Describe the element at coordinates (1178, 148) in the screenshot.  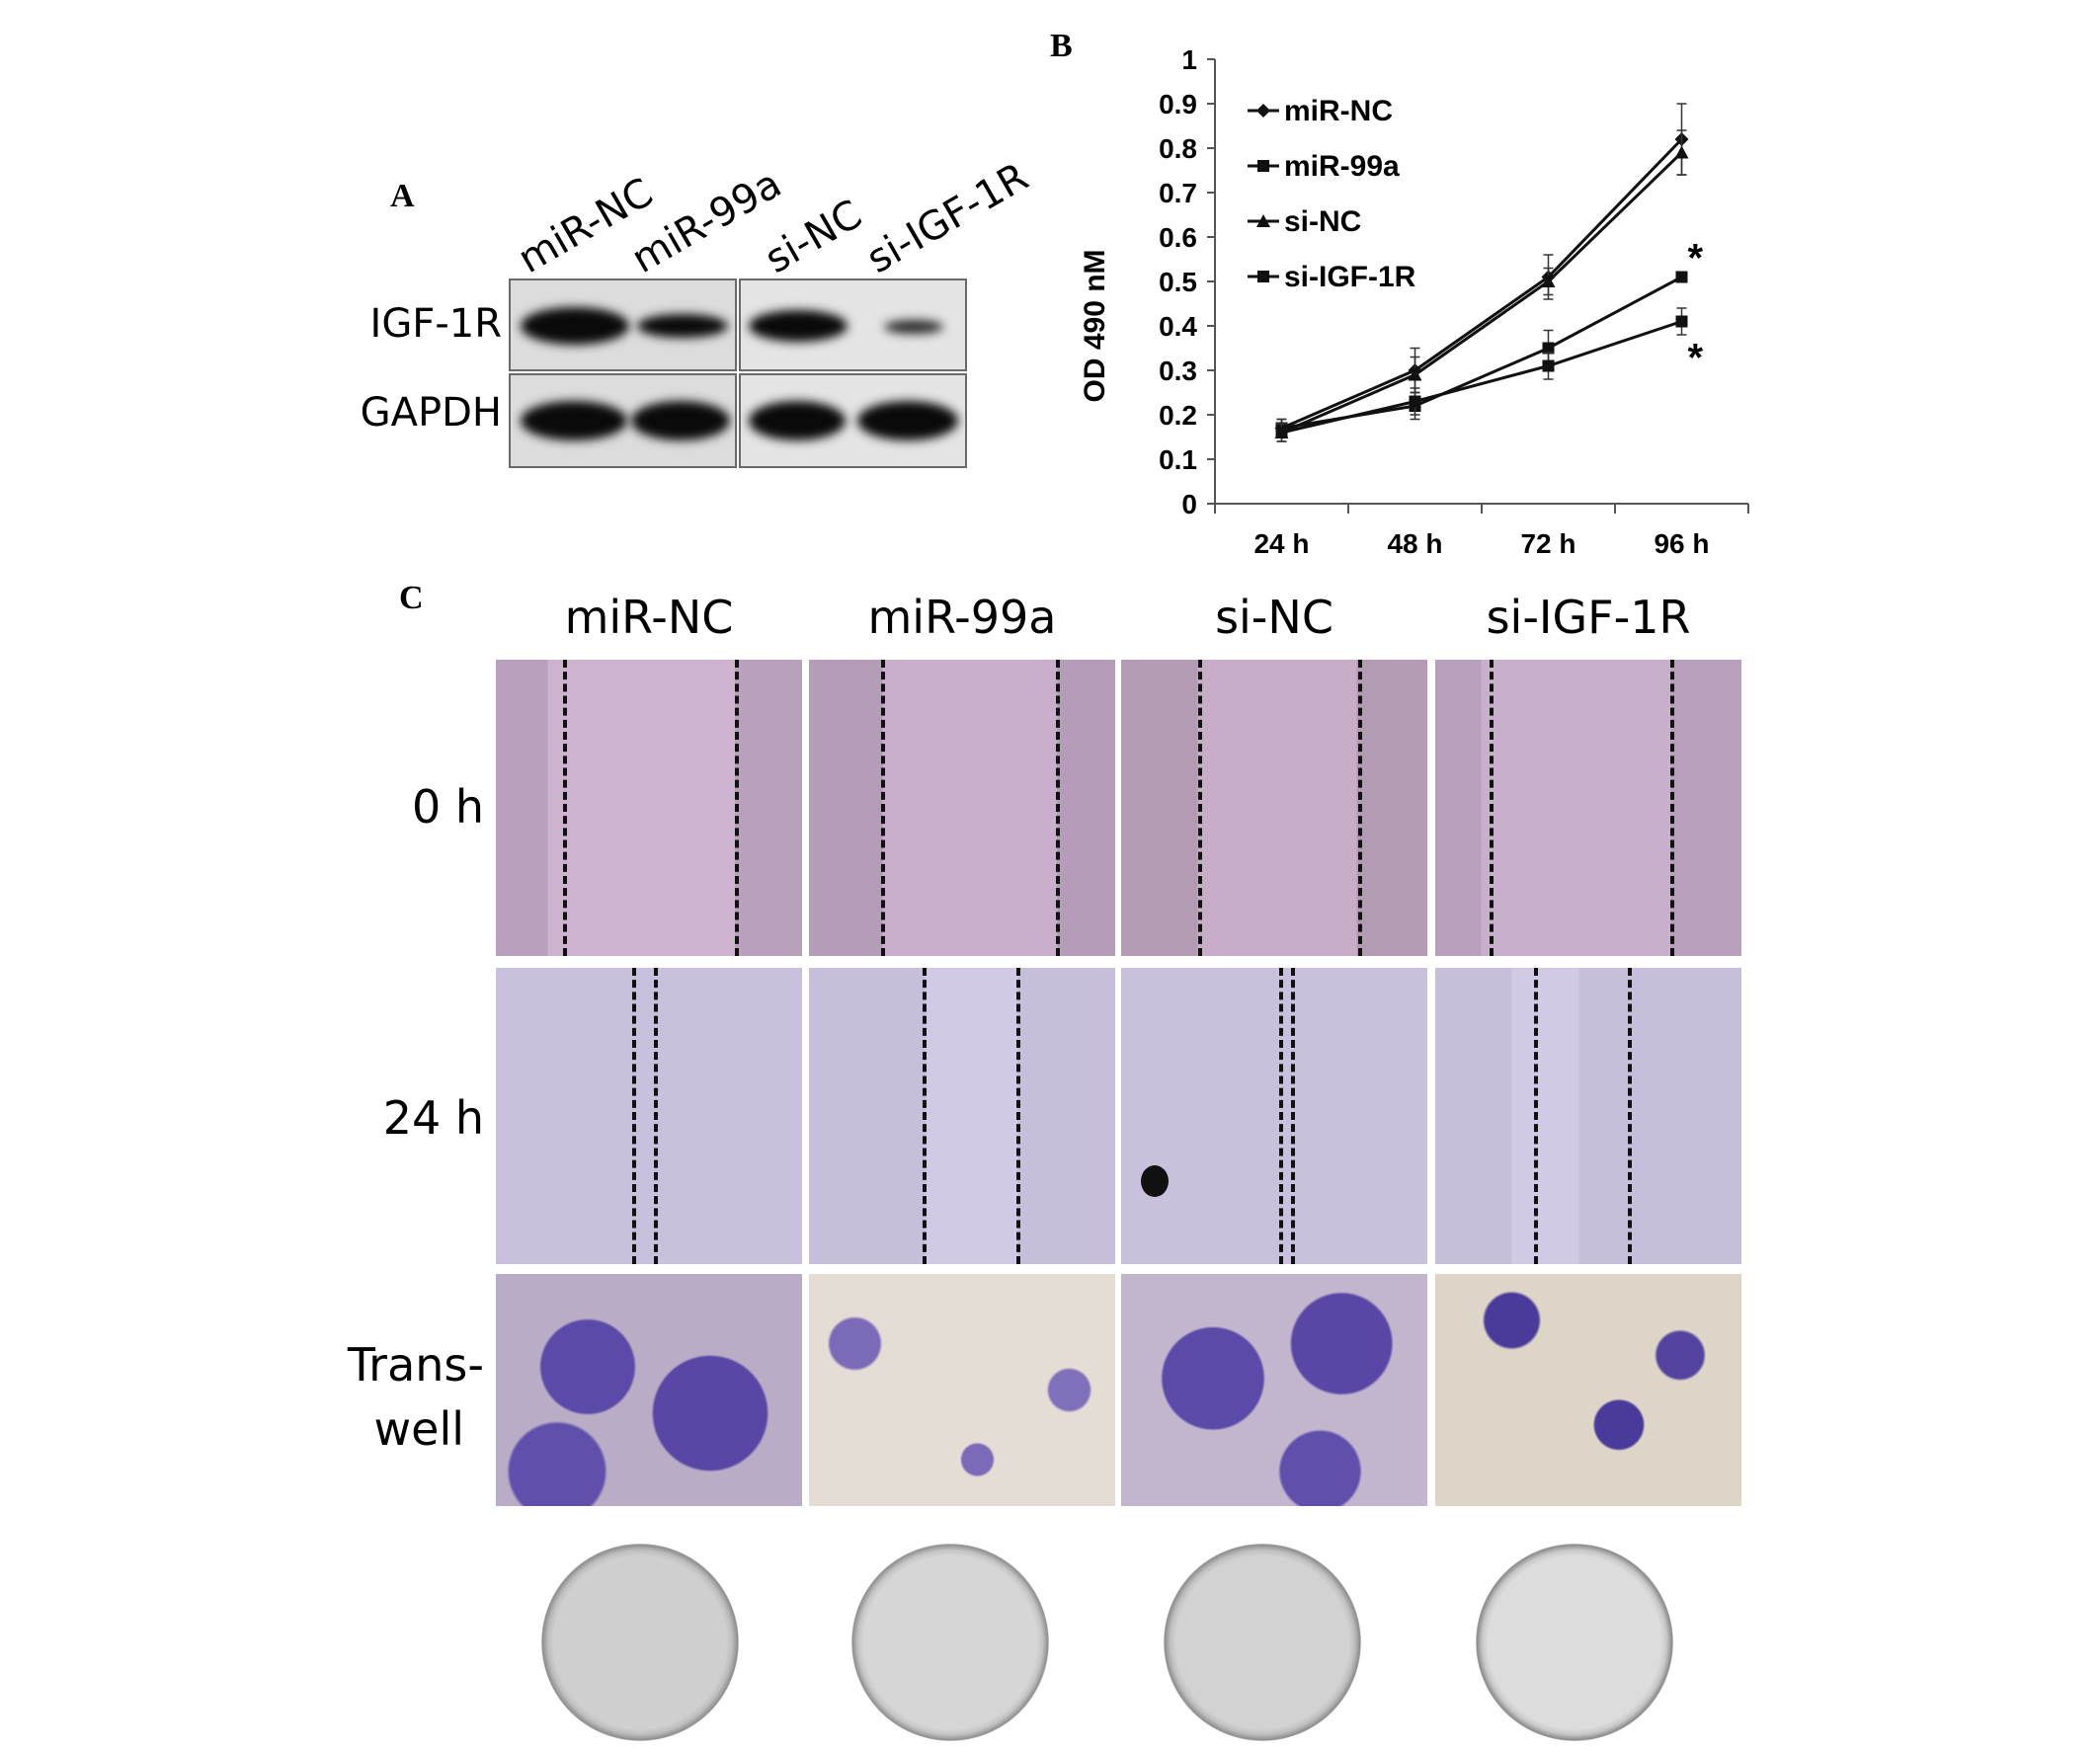
I see `y-tick-label: 0.8` at that location.